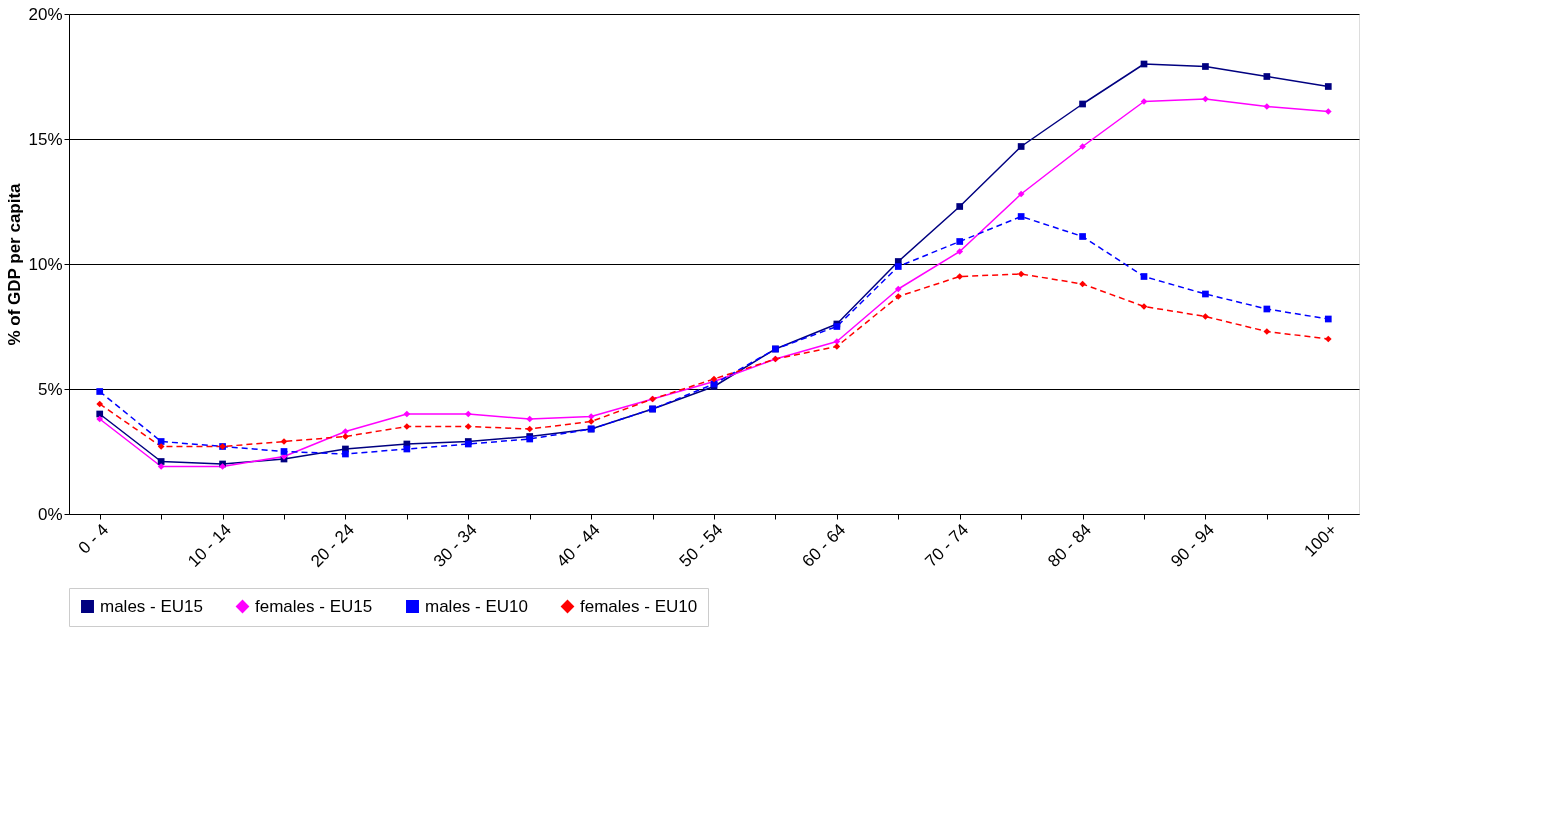 The height and width of the screenshot is (814, 1556). I want to click on legend-label: females - EU10, so click(639, 606).